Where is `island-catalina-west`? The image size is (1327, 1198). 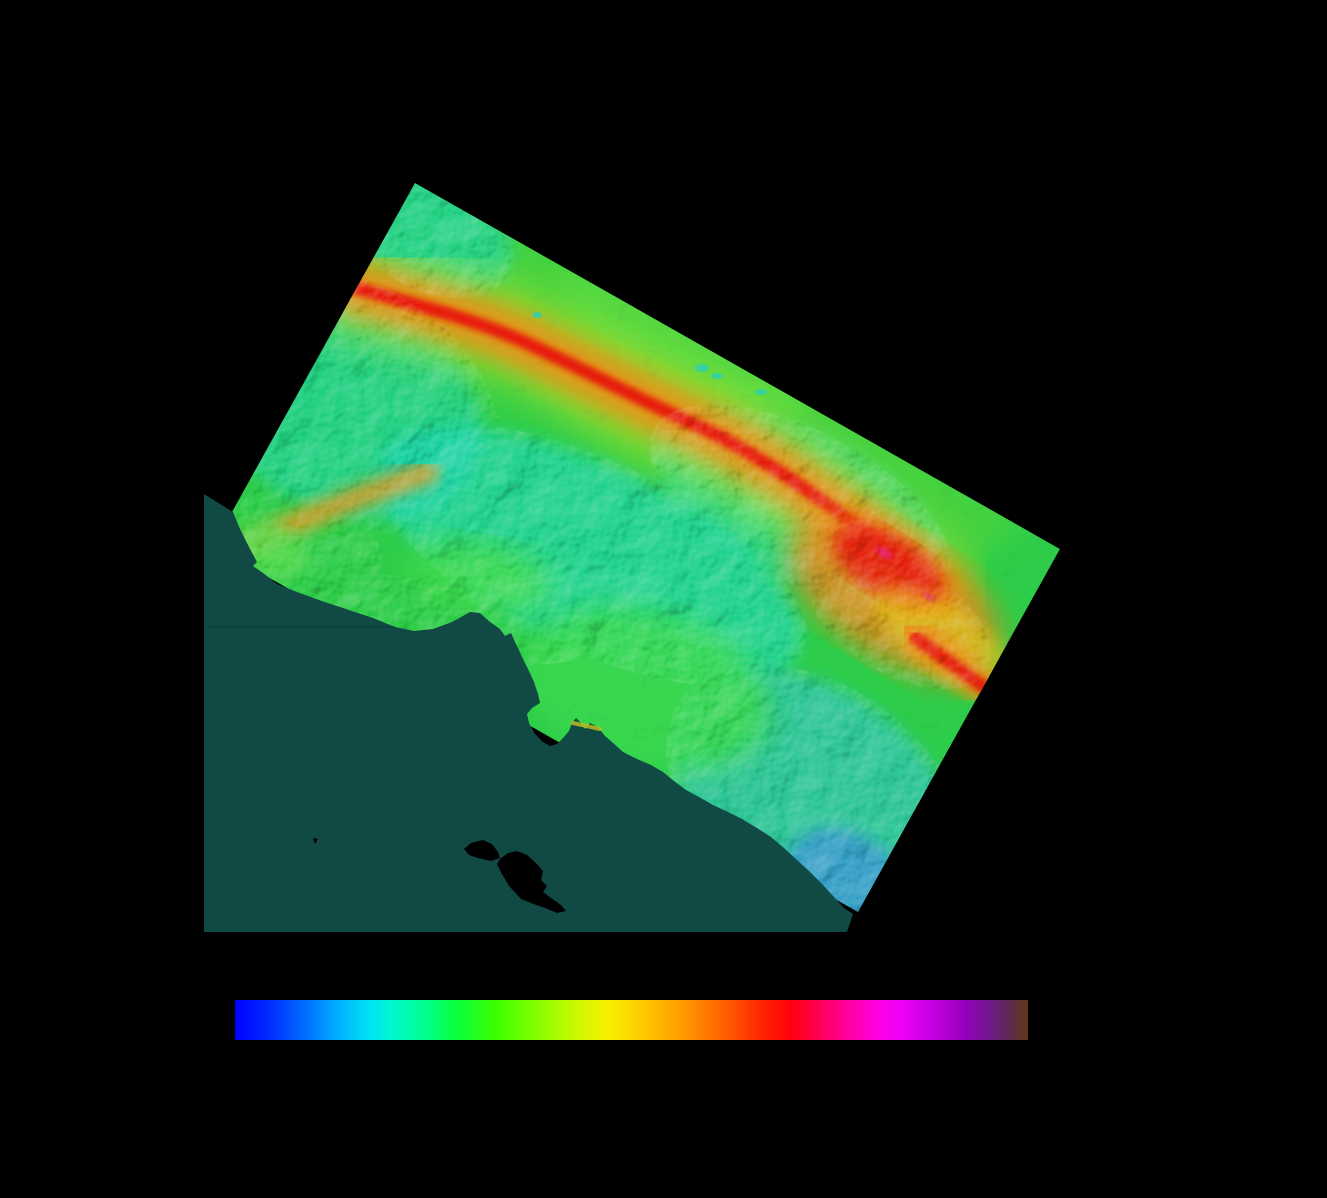 island-catalina-west is located at coordinates (482, 850).